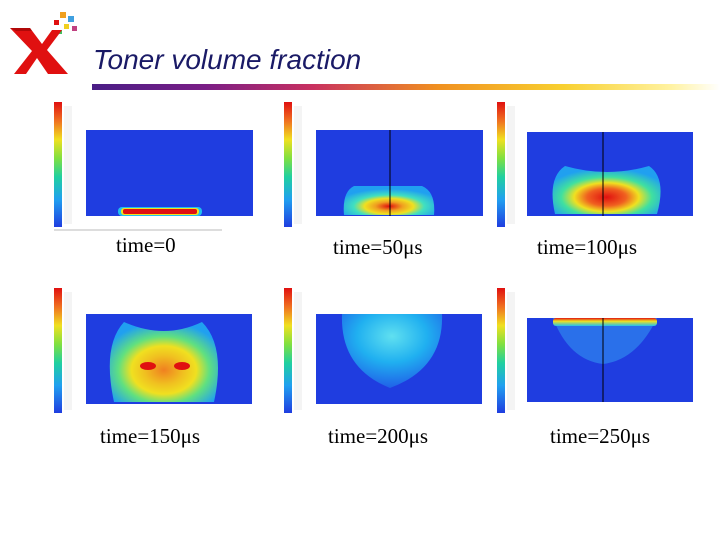 This screenshot has height=540, width=720. Describe the element at coordinates (150, 436) in the screenshot. I see `panel-caption-4: time=150μs` at that location.